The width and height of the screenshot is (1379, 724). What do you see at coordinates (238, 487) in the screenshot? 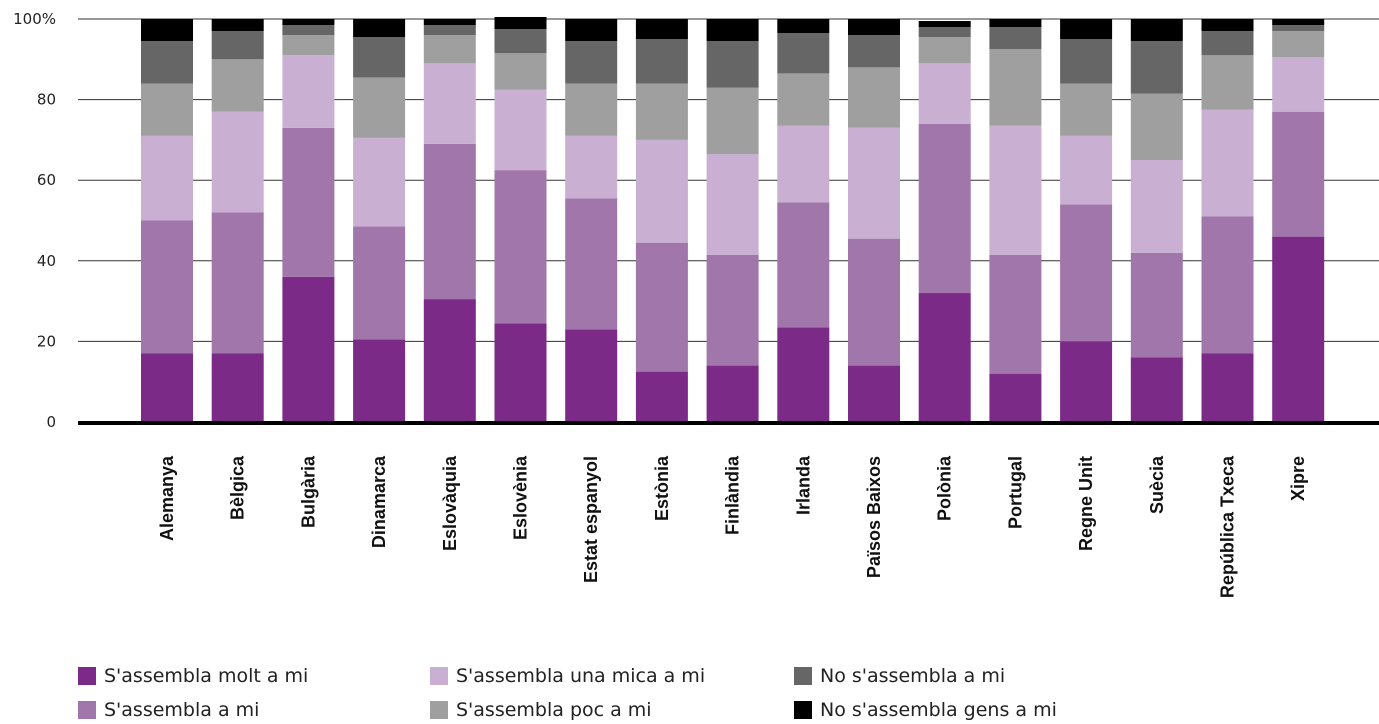
I see `x-tick-label: Bèlgica` at bounding box center [238, 487].